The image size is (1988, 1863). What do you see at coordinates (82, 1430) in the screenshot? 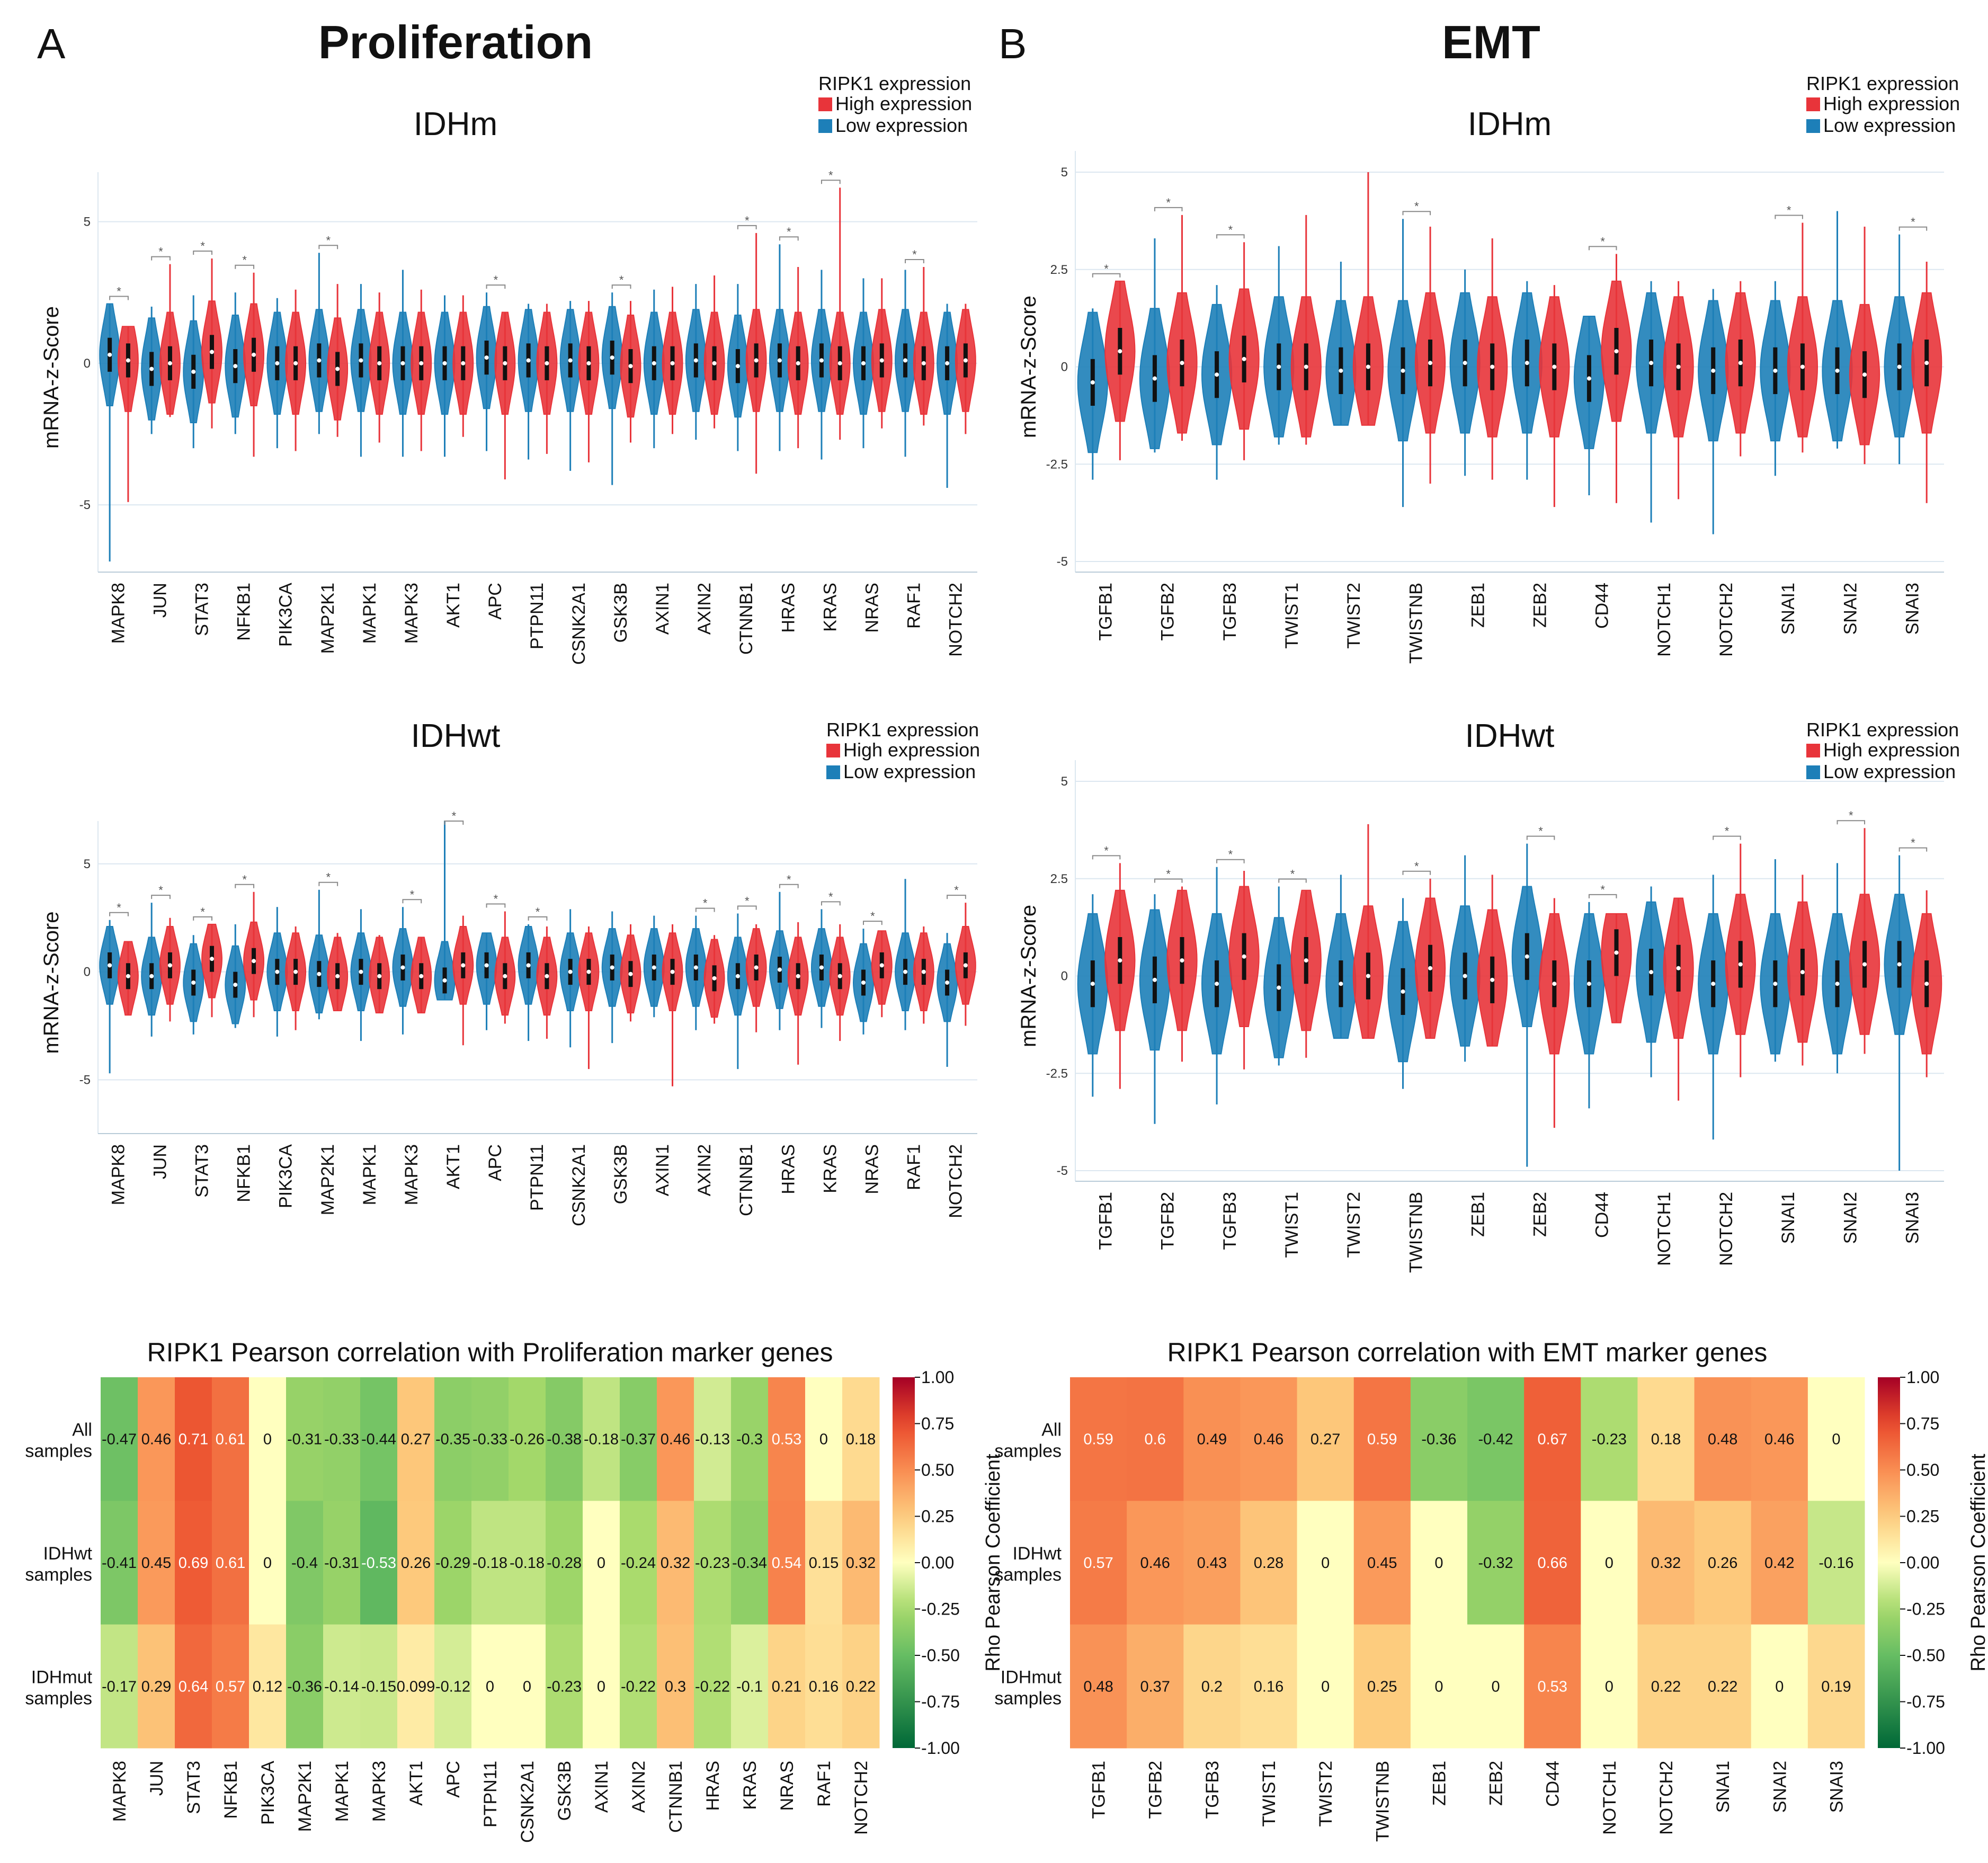
I see `heatmap-row-label: All` at bounding box center [82, 1430].